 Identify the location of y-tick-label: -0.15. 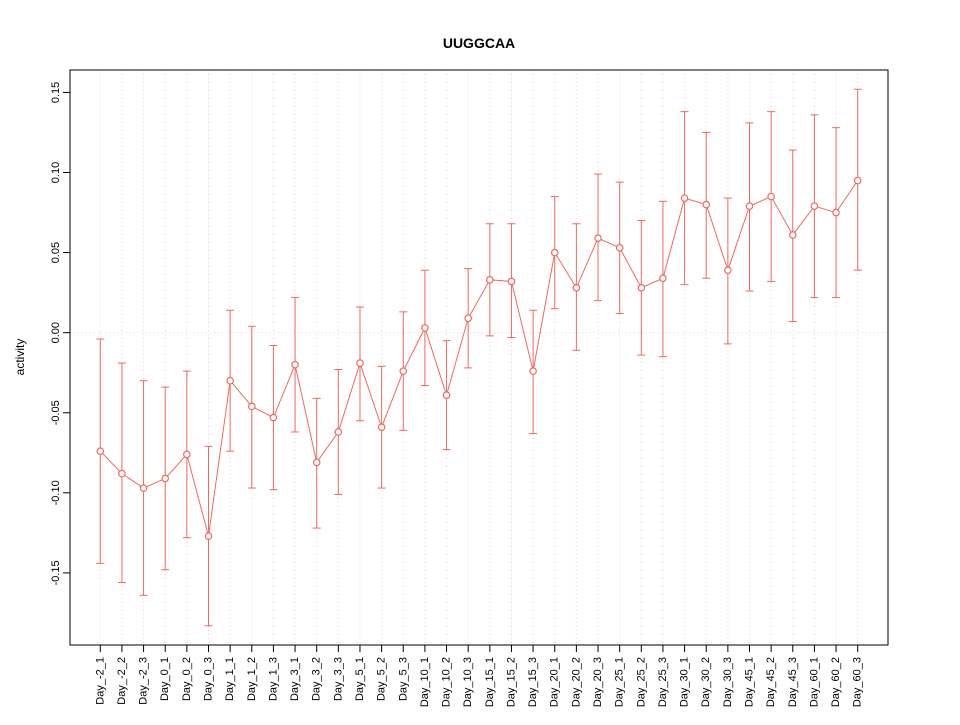
(56, 572).